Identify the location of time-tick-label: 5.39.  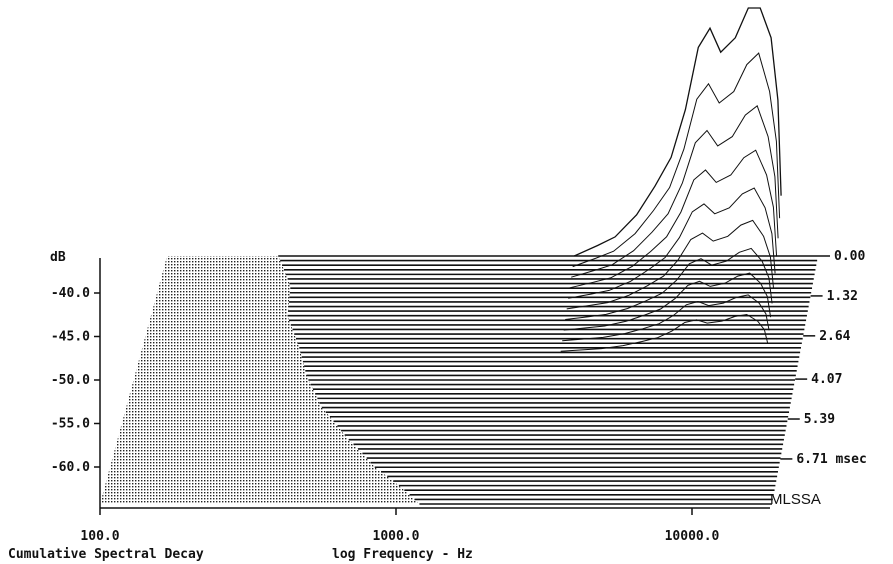
(819, 419).